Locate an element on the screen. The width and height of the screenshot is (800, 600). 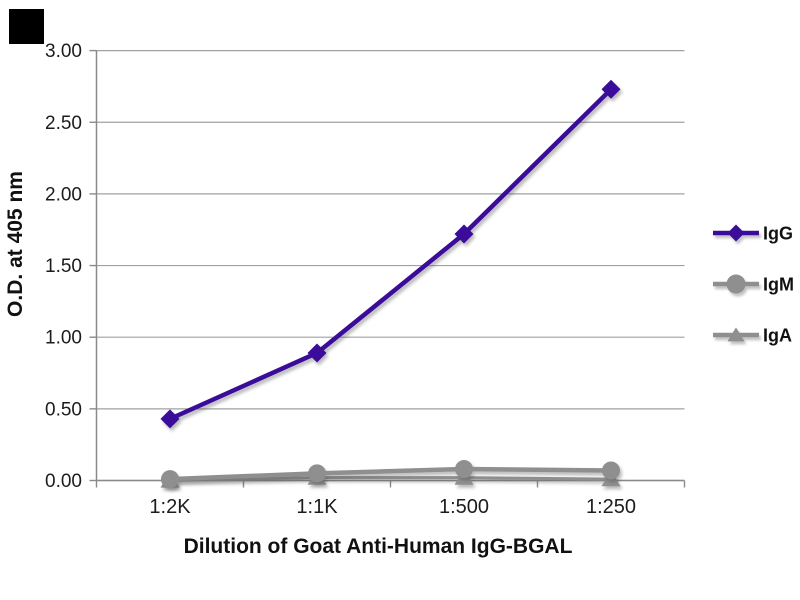
legend-marker-triangle is located at coordinates (736, 334).